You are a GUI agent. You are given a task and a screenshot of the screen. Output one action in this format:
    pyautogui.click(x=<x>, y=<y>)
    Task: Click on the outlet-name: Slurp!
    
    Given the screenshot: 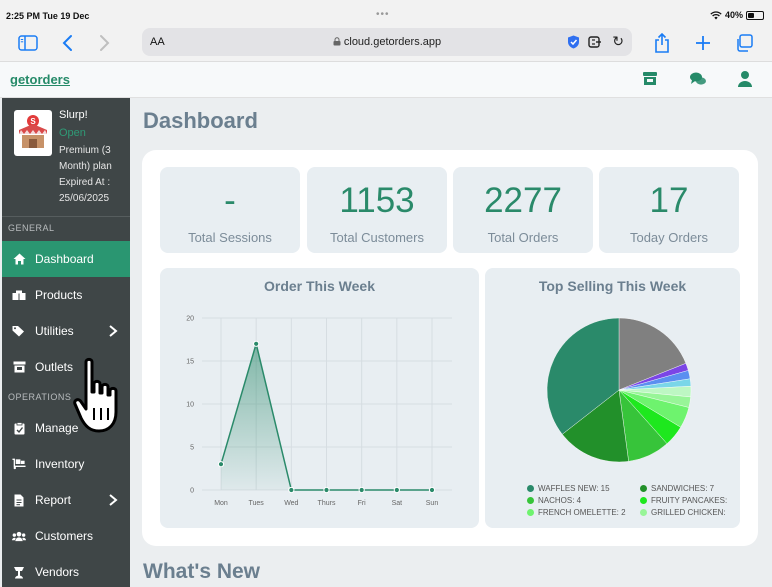 What is the action you would take?
    pyautogui.click(x=73, y=115)
    